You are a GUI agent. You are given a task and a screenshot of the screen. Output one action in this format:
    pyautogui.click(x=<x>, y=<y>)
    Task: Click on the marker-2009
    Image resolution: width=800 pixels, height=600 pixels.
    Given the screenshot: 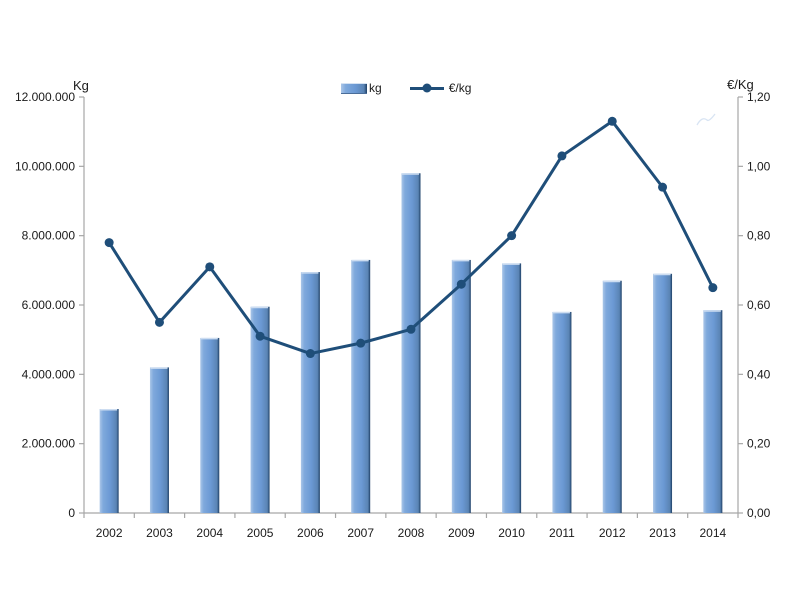 What is the action you would take?
    pyautogui.click(x=461, y=284)
    